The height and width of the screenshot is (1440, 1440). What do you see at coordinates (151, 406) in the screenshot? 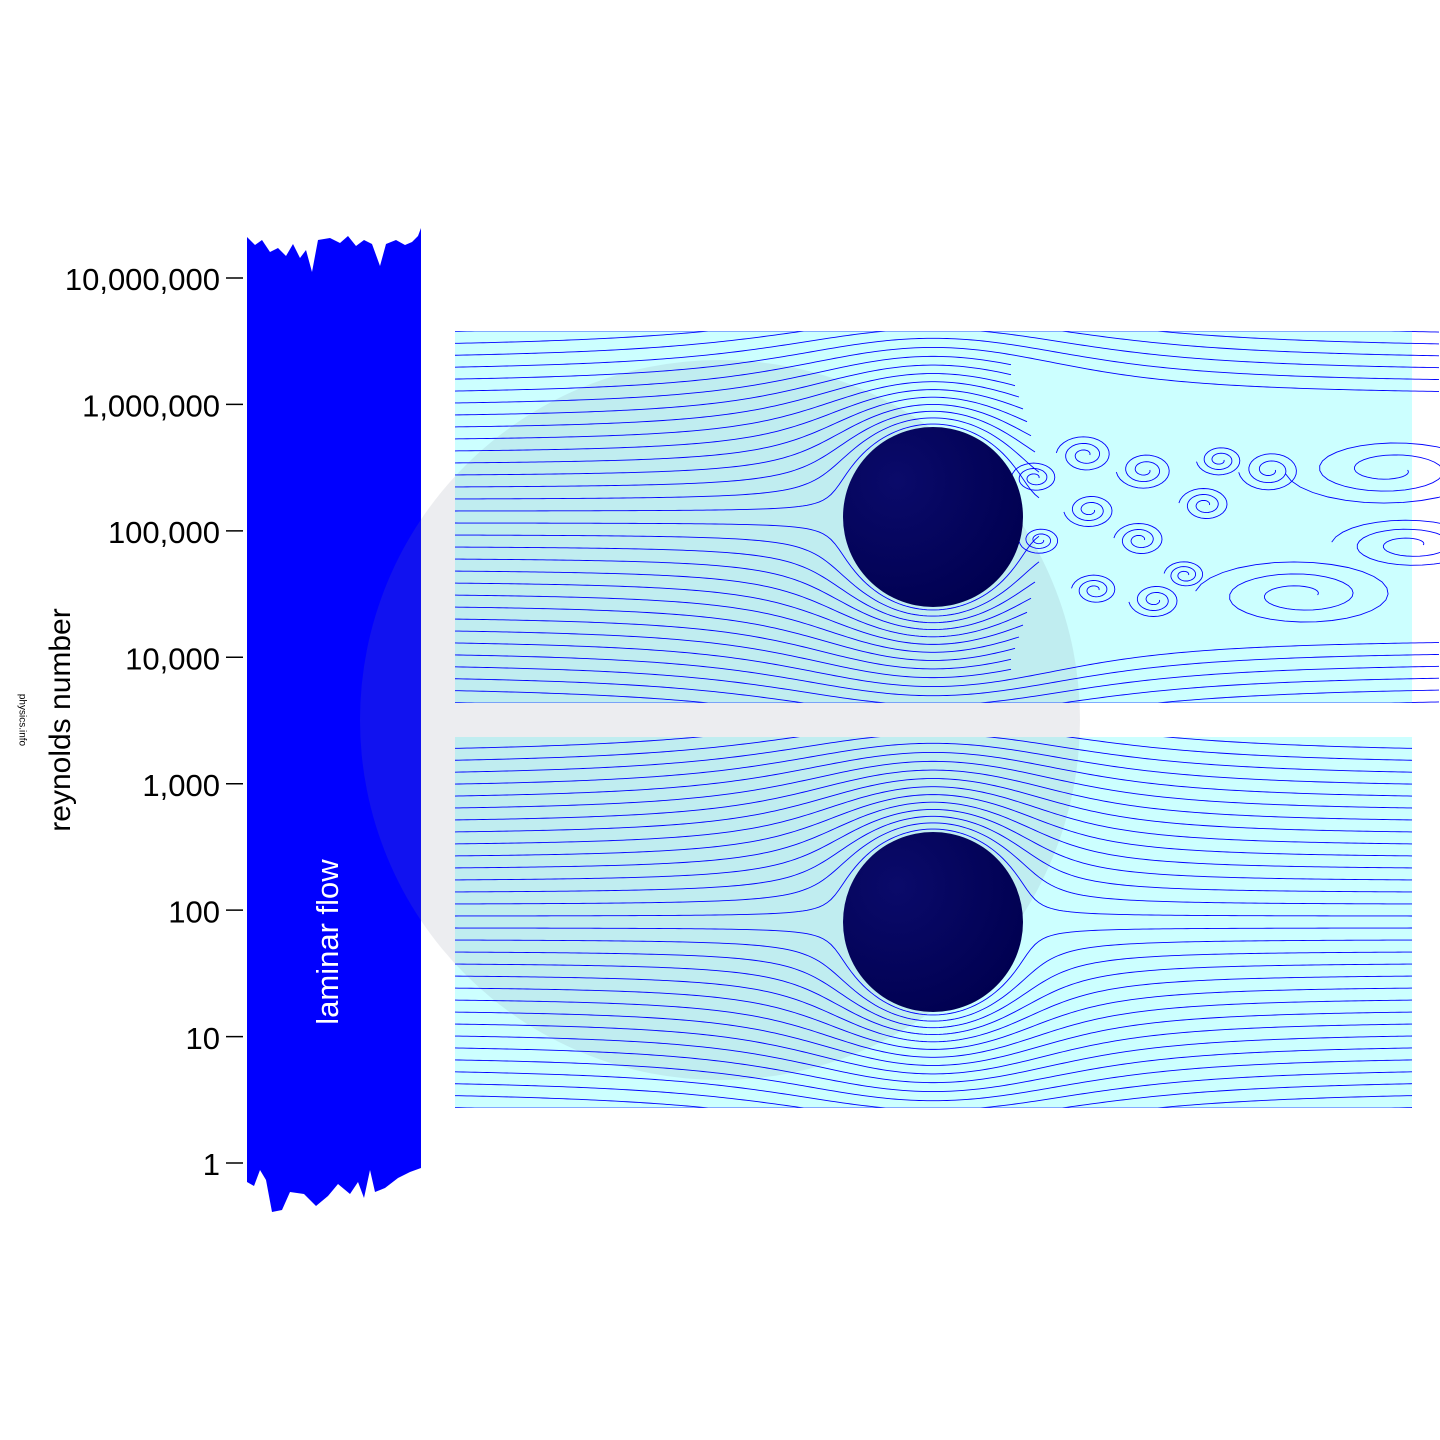
I see `tick-label: 1,000,000` at bounding box center [151, 406].